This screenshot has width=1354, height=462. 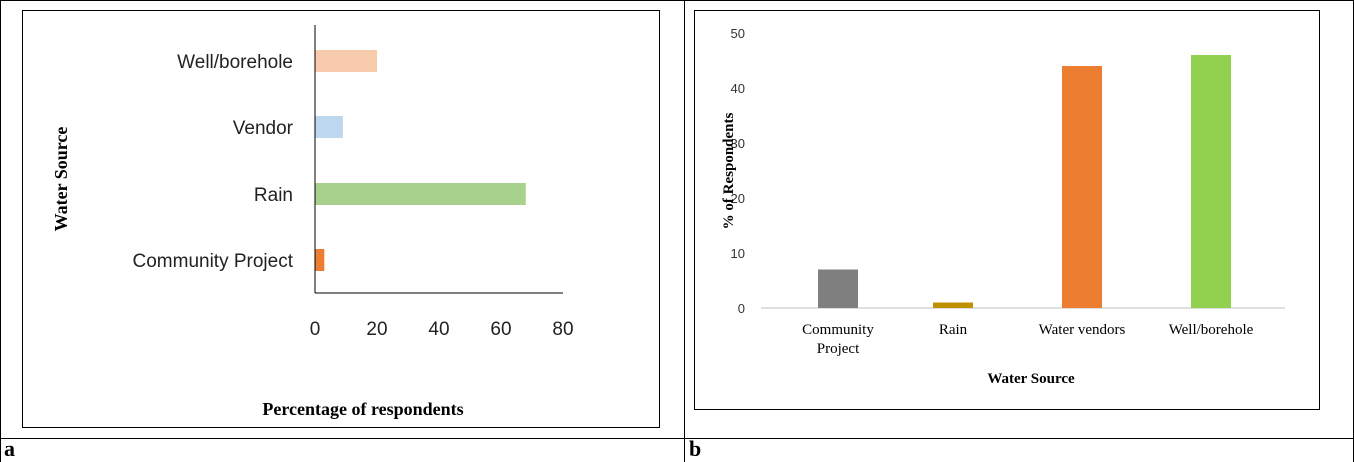 What do you see at coordinates (329, 127) in the screenshot?
I see `chart-a-bar-vendor` at bounding box center [329, 127].